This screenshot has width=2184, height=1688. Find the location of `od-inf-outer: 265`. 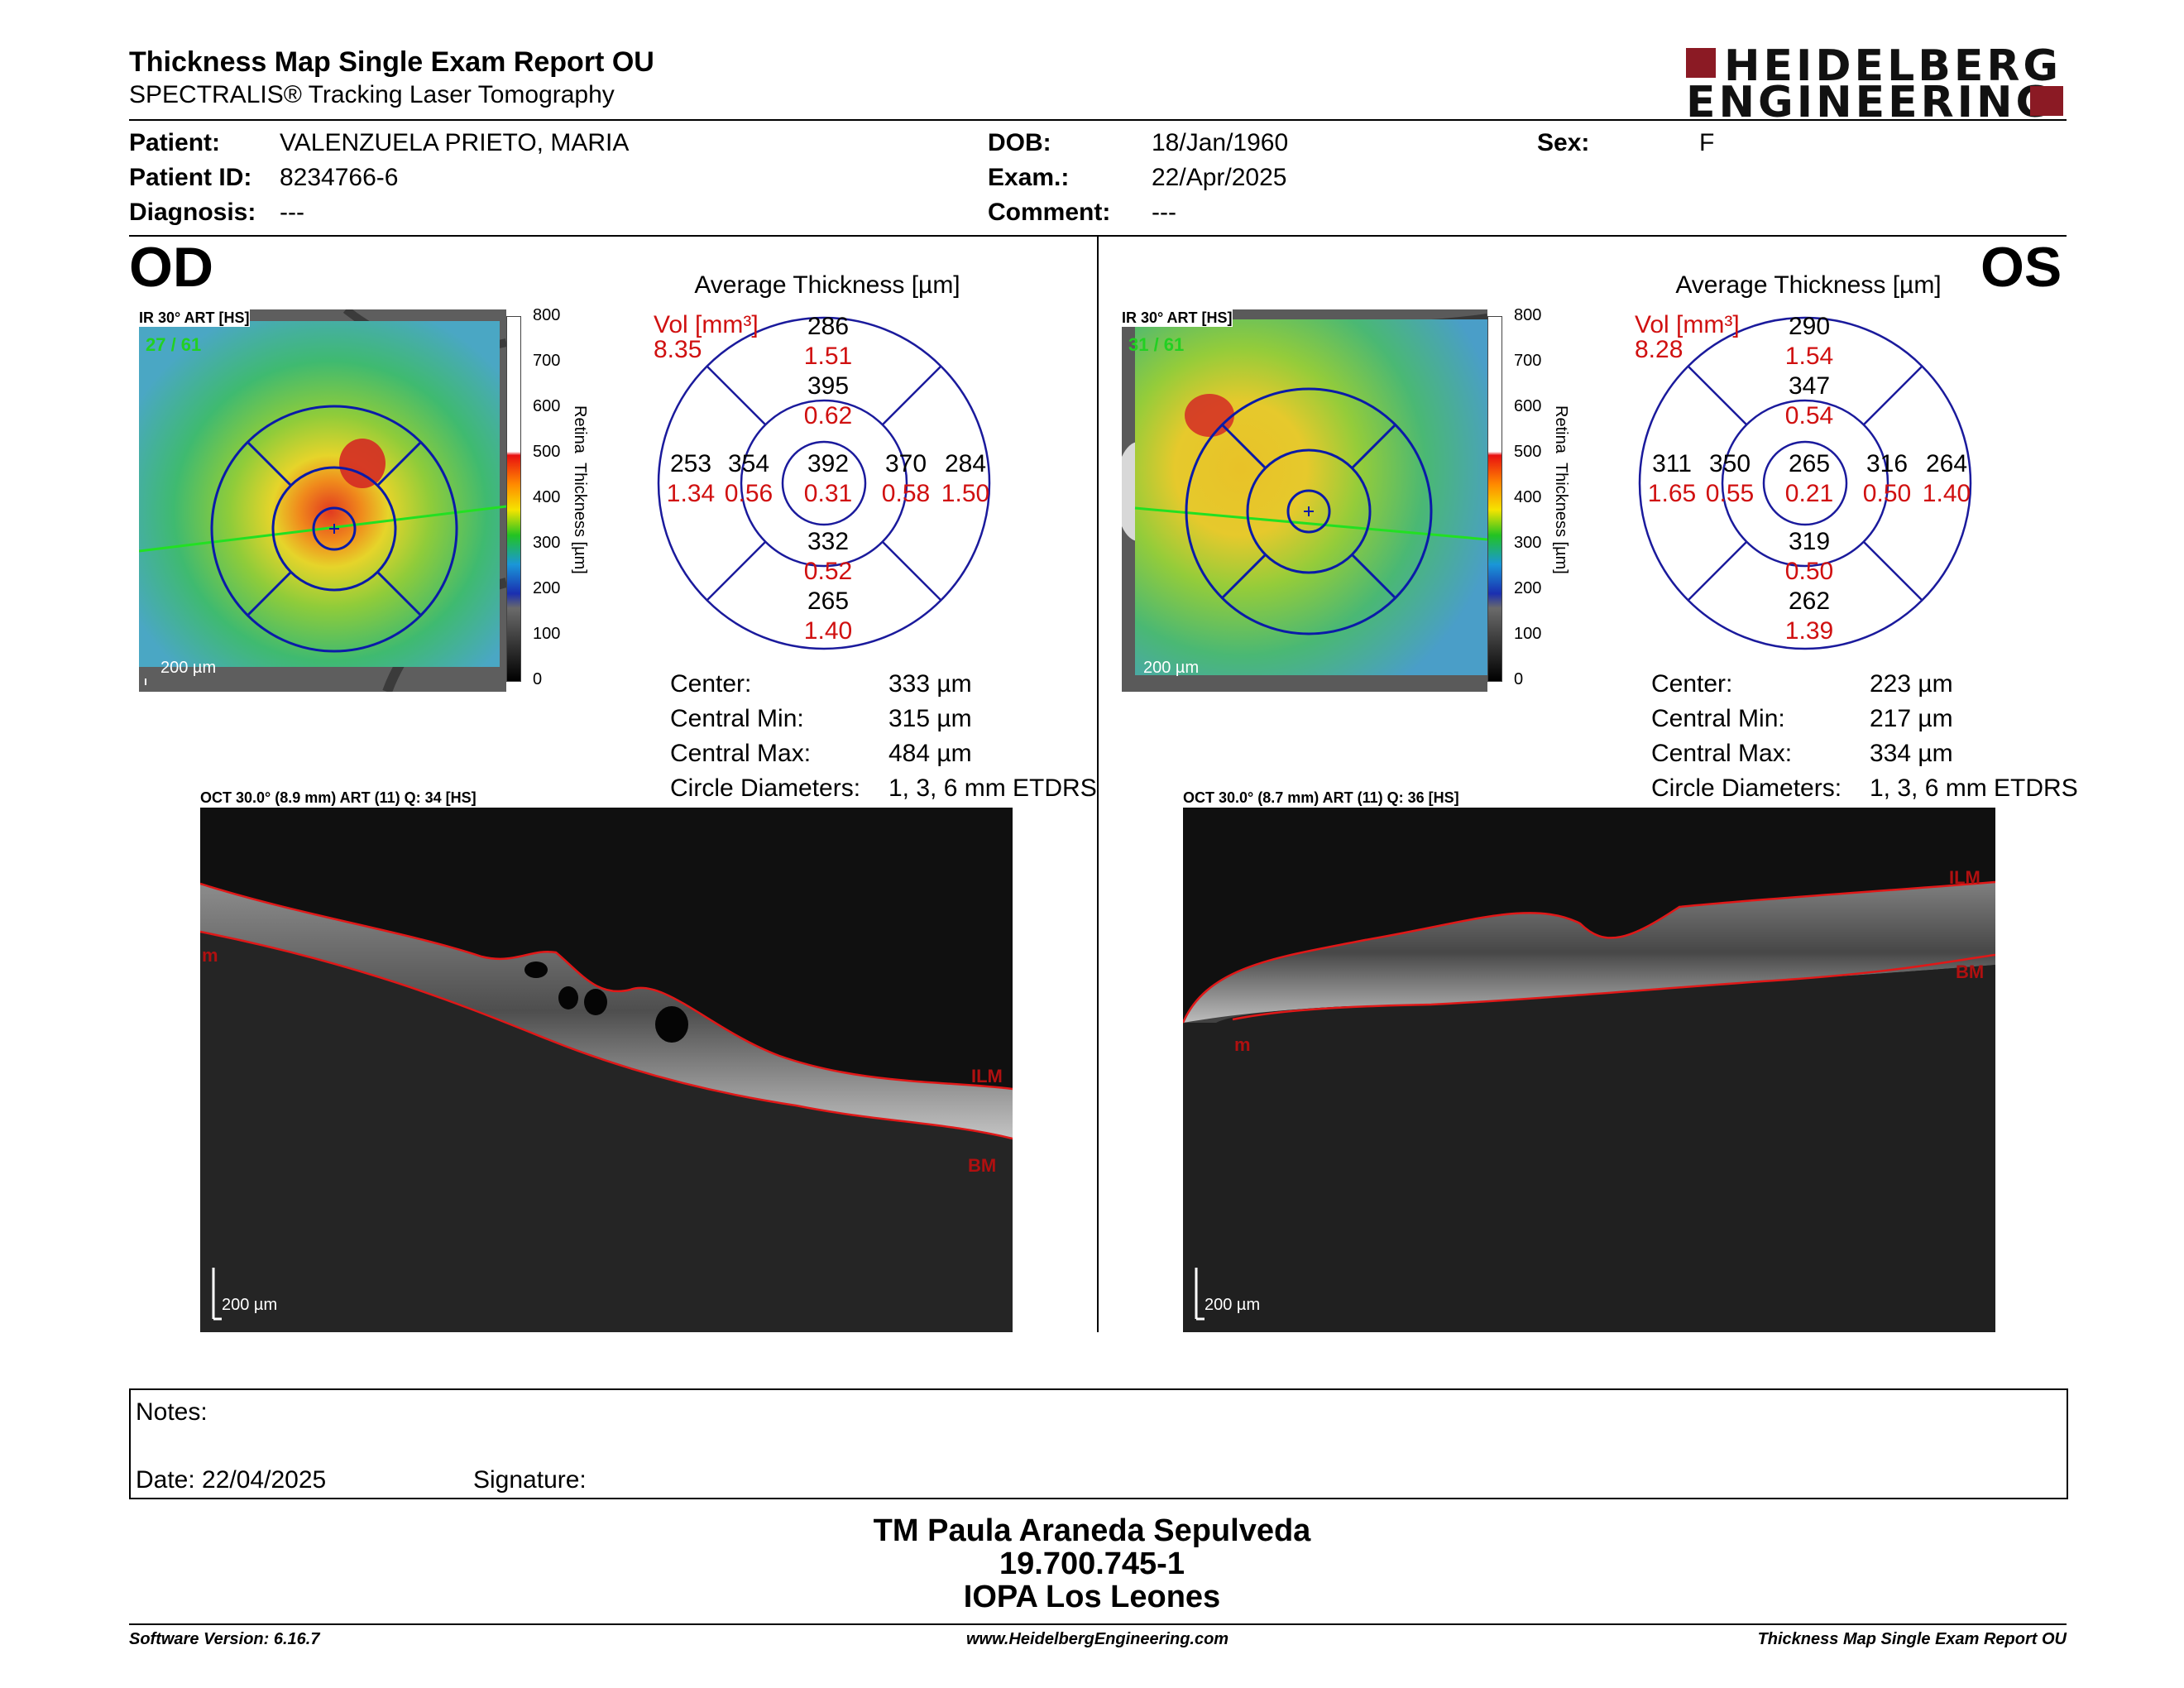

od-inf-outer: 265 is located at coordinates (828, 601).